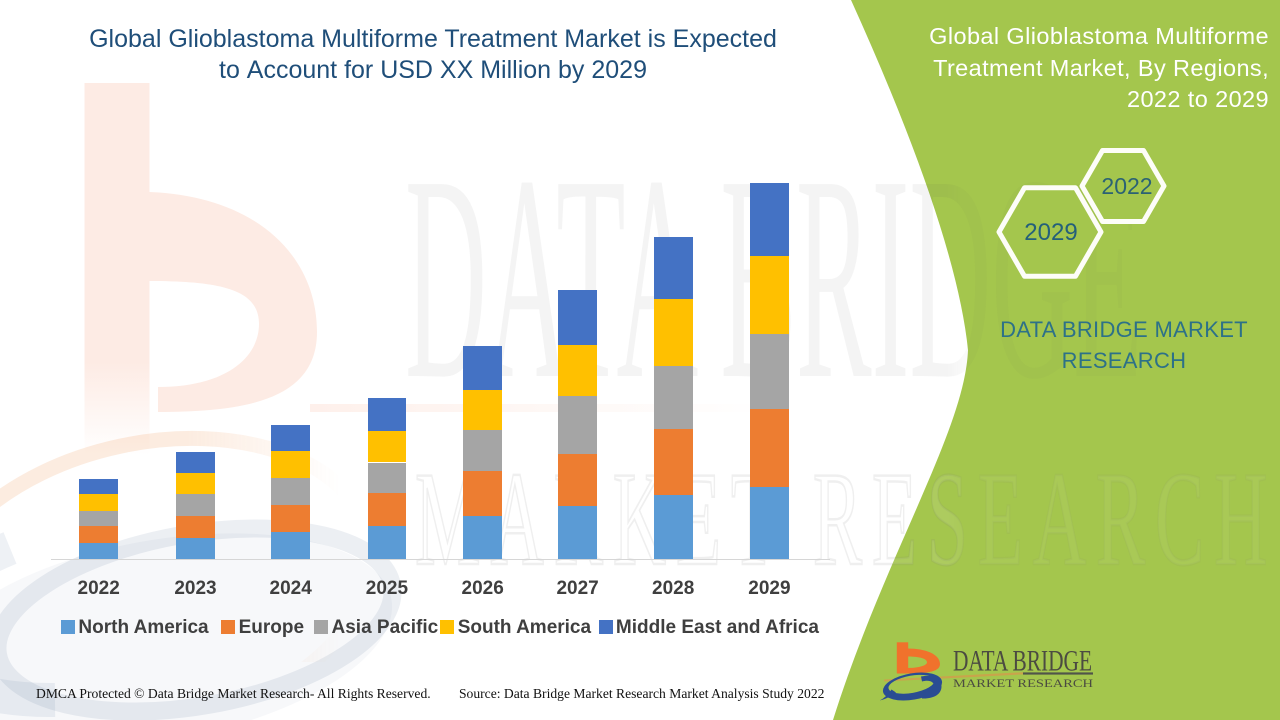 The image size is (1280, 720). I want to click on svg-text: MARKET RESEARCH, so click(1023, 684).